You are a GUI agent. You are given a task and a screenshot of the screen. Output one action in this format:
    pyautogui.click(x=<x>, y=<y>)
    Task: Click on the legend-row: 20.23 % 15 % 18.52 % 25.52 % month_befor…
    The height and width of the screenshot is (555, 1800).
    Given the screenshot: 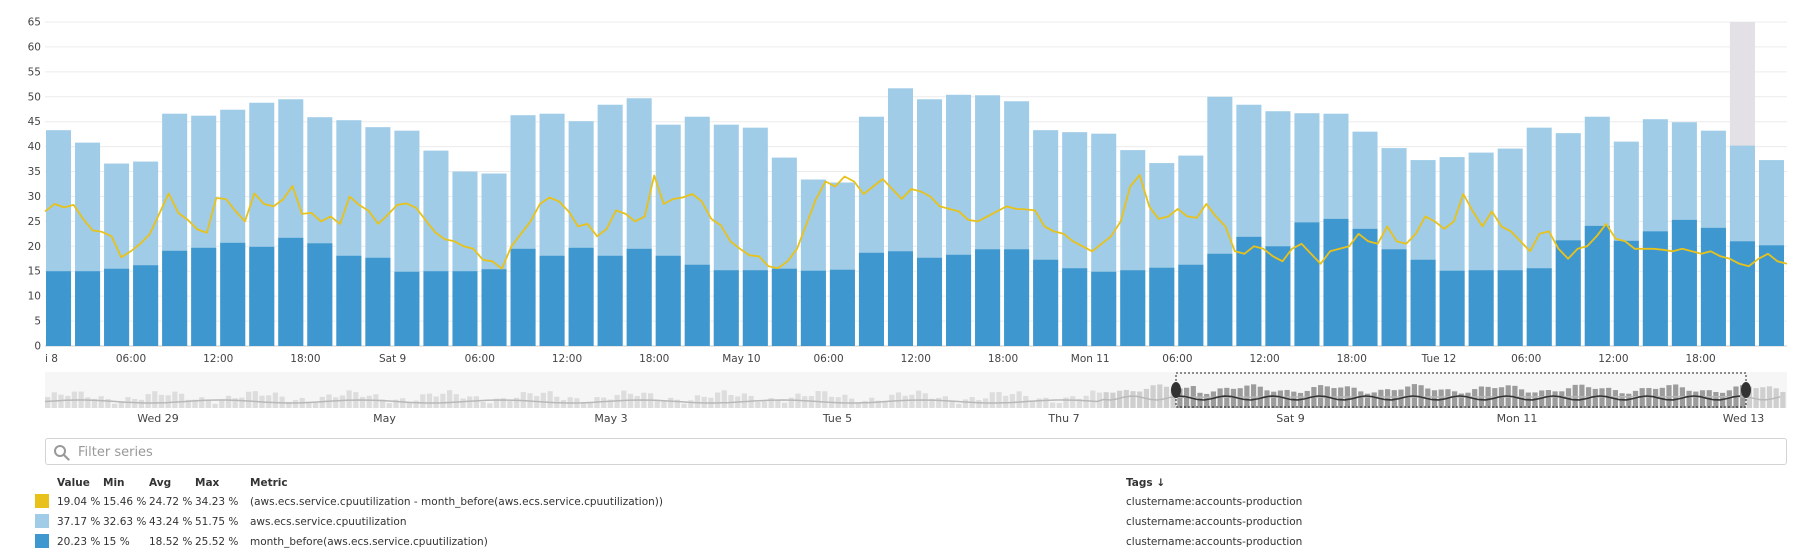 What is the action you would take?
    pyautogui.click(x=900, y=542)
    